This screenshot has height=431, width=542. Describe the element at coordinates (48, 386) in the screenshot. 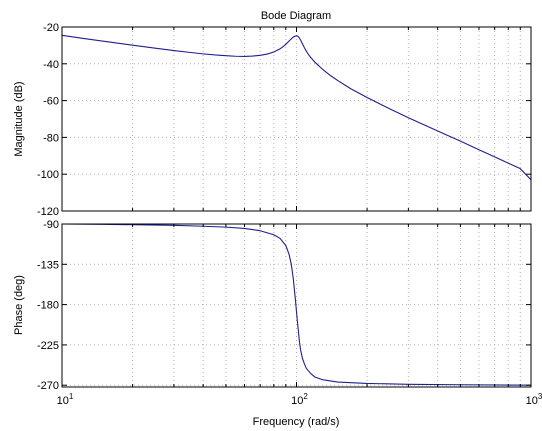

I see `phase-y-tick-label: -270` at that location.